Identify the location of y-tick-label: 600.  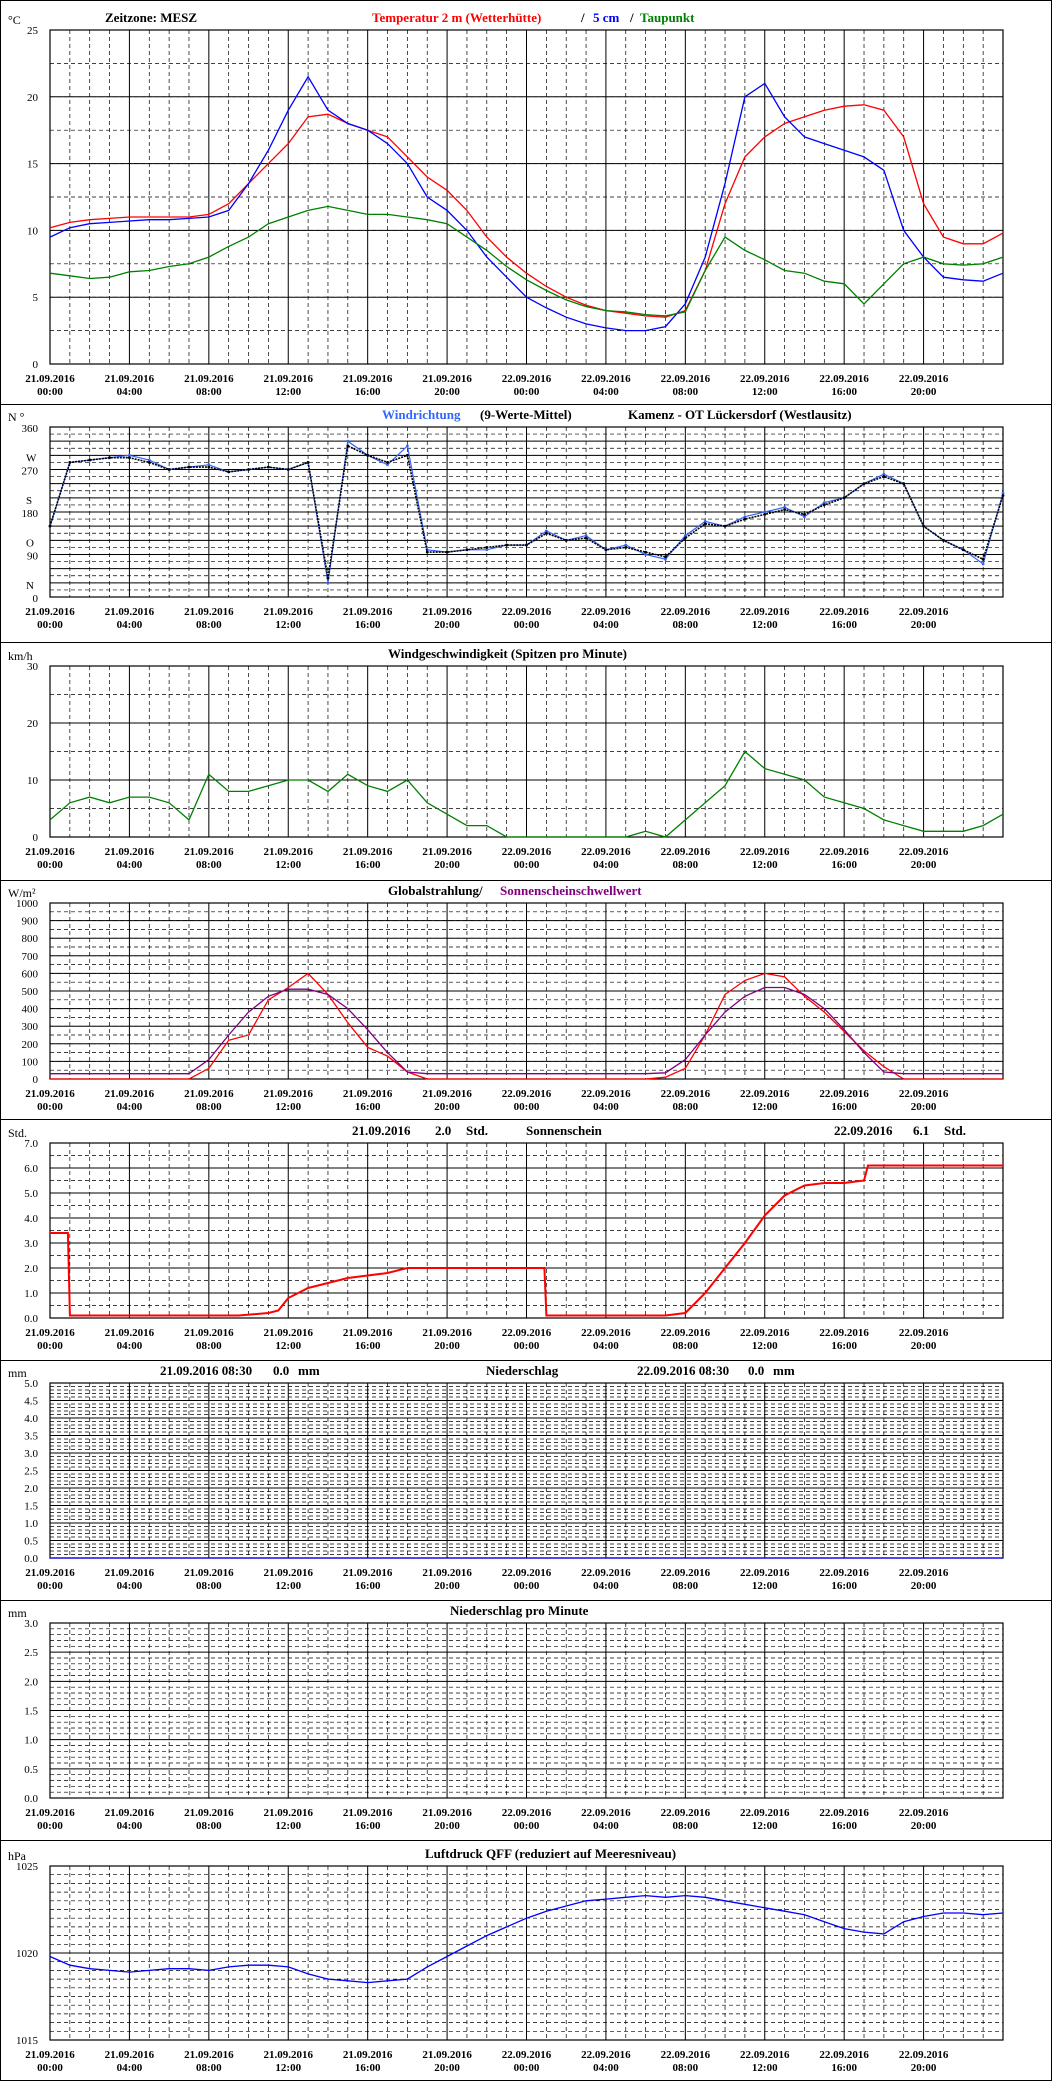
(30, 974).